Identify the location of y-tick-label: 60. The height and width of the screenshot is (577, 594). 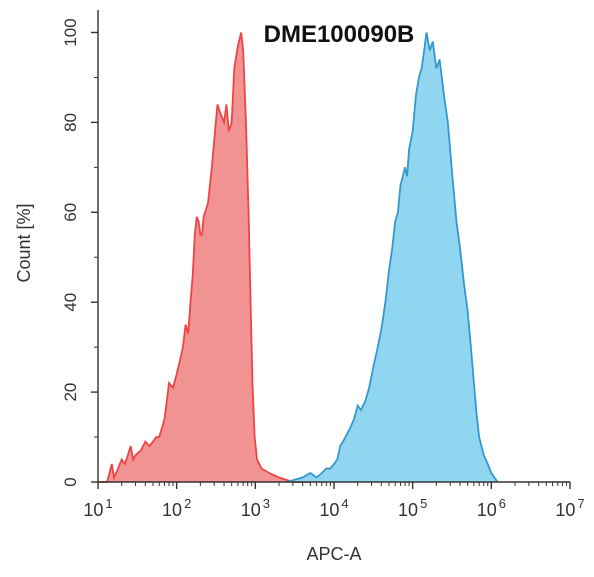
(70, 212).